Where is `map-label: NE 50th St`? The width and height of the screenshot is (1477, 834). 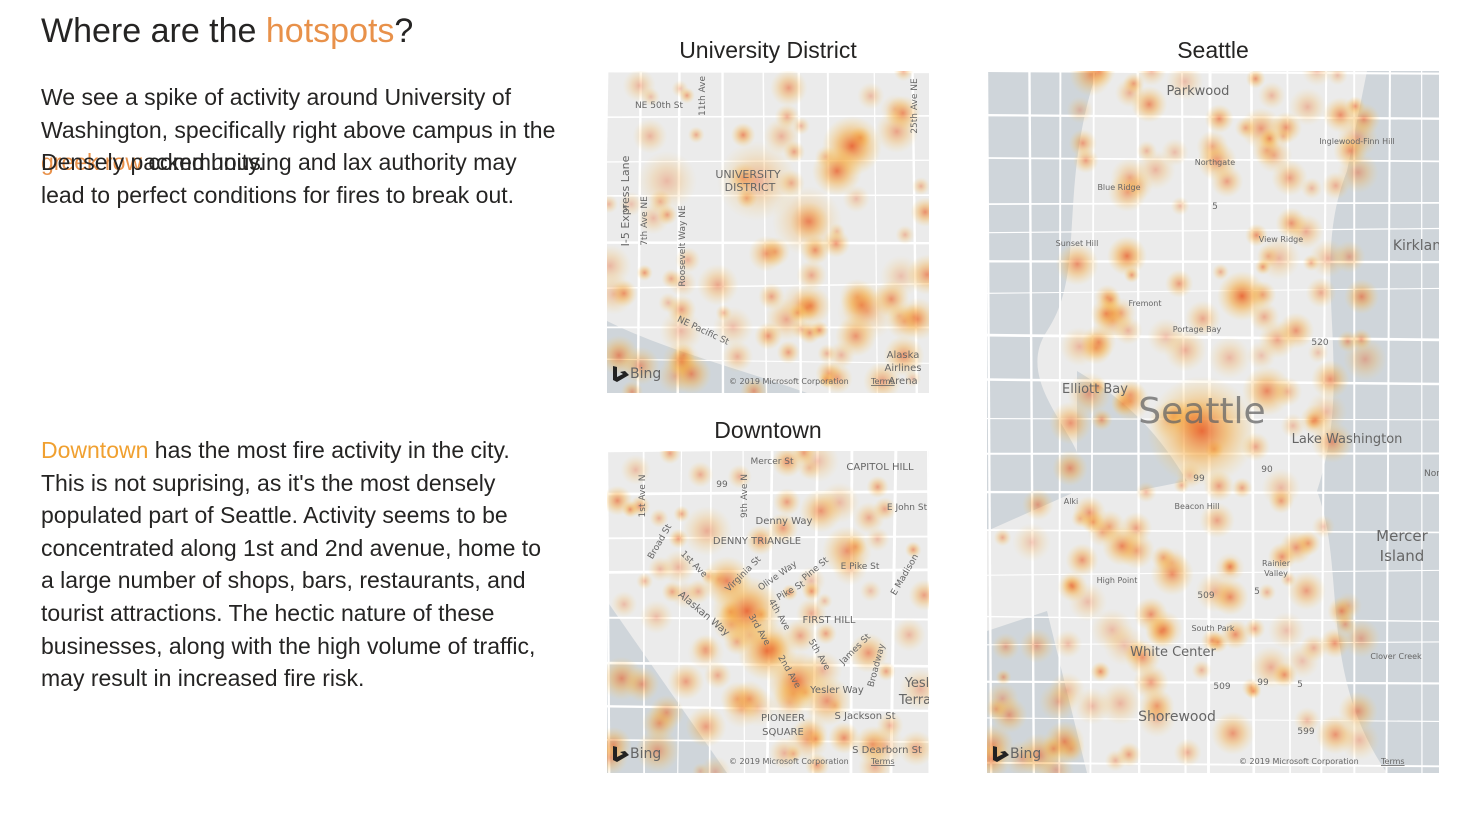
map-label: NE 50th St is located at coordinates (659, 106).